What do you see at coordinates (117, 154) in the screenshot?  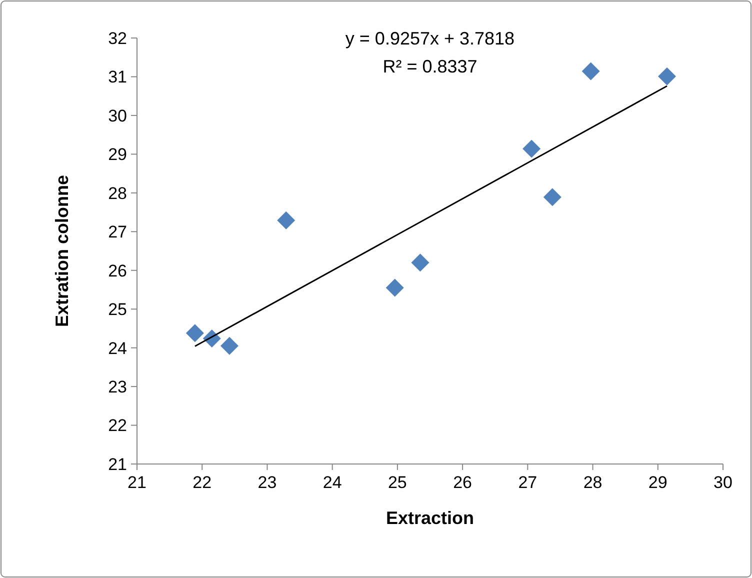 I see `y-tick-label: 29` at bounding box center [117, 154].